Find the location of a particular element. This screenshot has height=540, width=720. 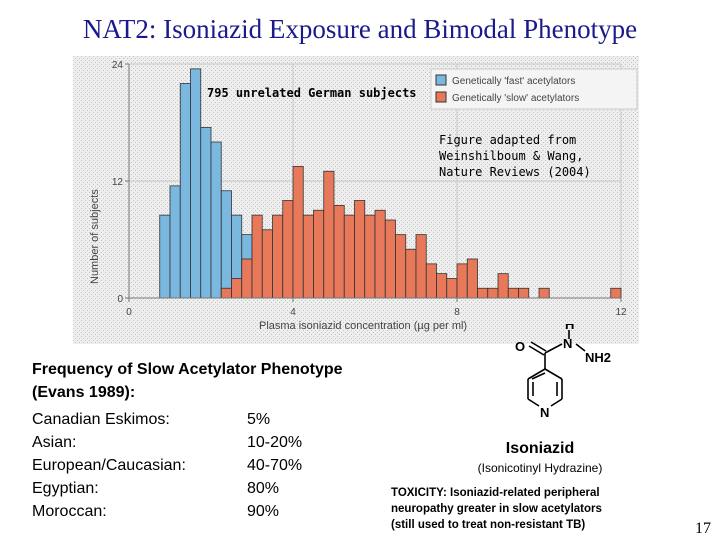

legend-frame is located at coordinates (534, 89).